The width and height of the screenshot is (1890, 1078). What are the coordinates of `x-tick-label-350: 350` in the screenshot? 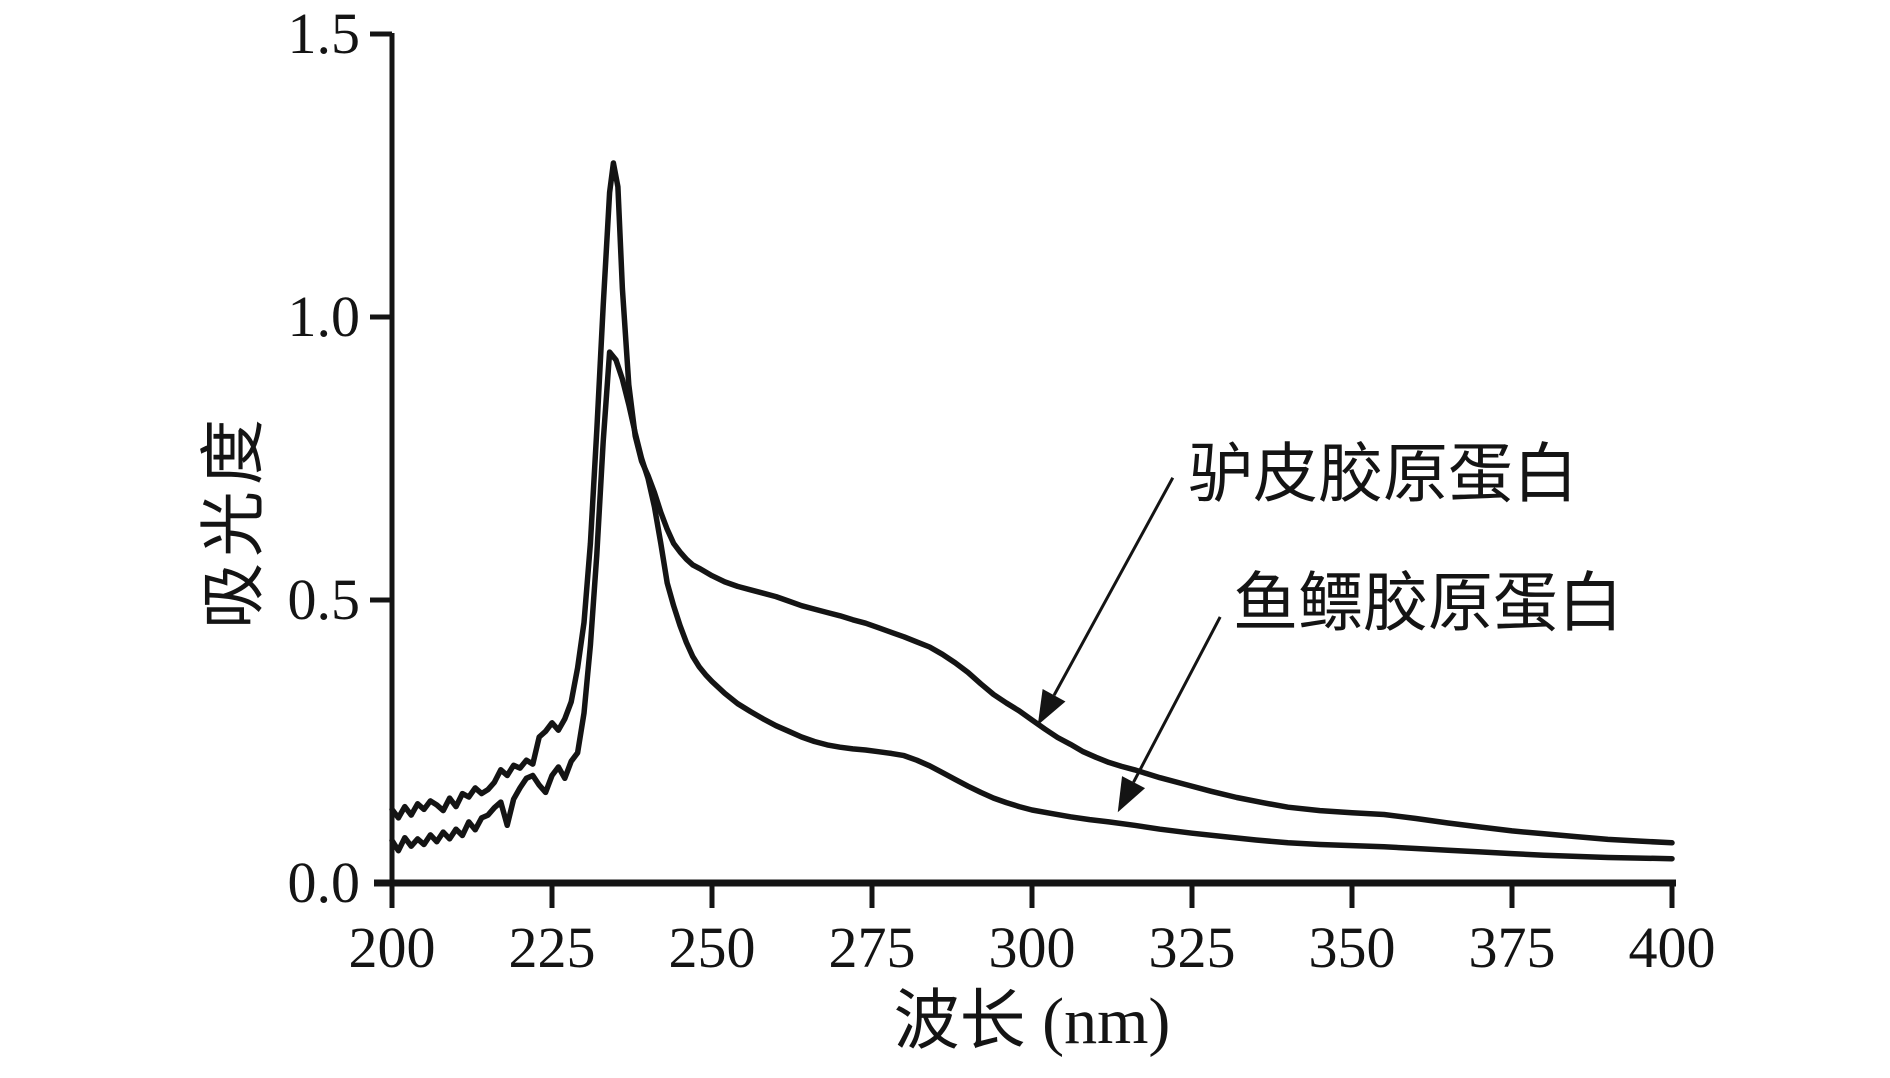 It's located at (1352, 947).